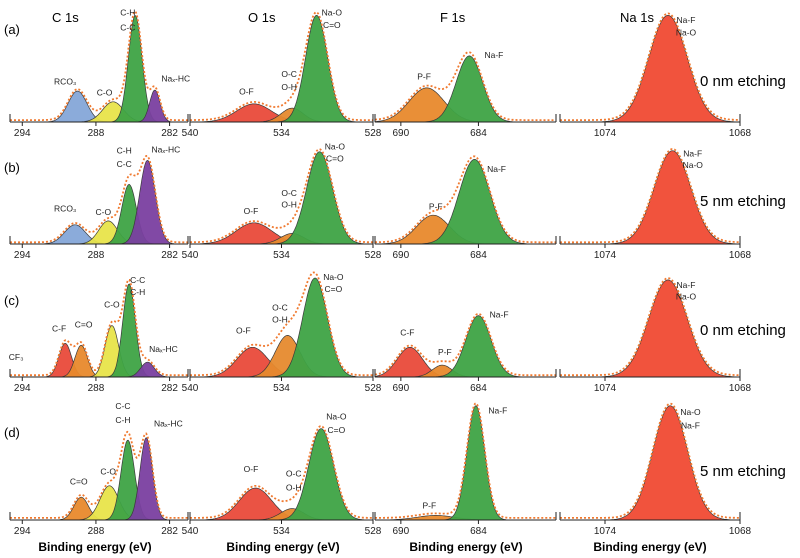 This screenshot has height=558, width=800. What do you see at coordinates (743, 471) in the screenshot?
I see `etching-label-d: 5 nm etching` at bounding box center [743, 471].